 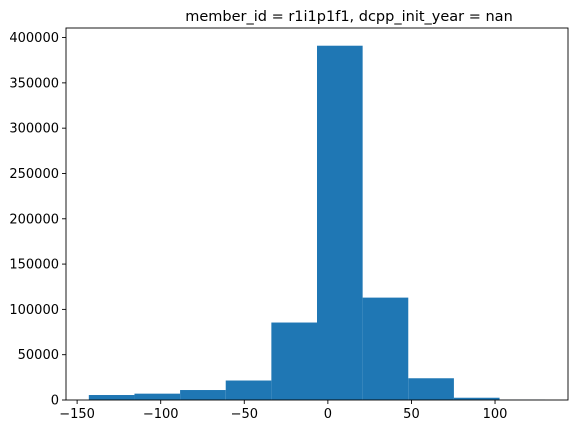 I want to click on x-tick-label: −150, so click(x=77, y=414).